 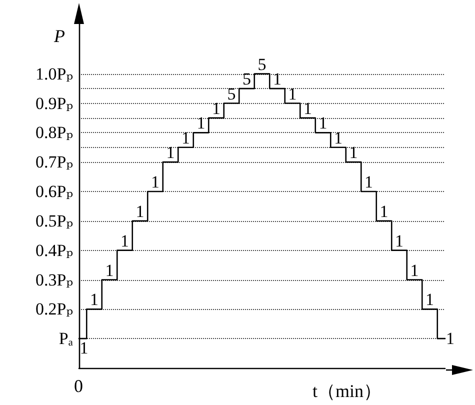 I want to click on y-tick-label: 0.6Pₚ, so click(x=54, y=191).